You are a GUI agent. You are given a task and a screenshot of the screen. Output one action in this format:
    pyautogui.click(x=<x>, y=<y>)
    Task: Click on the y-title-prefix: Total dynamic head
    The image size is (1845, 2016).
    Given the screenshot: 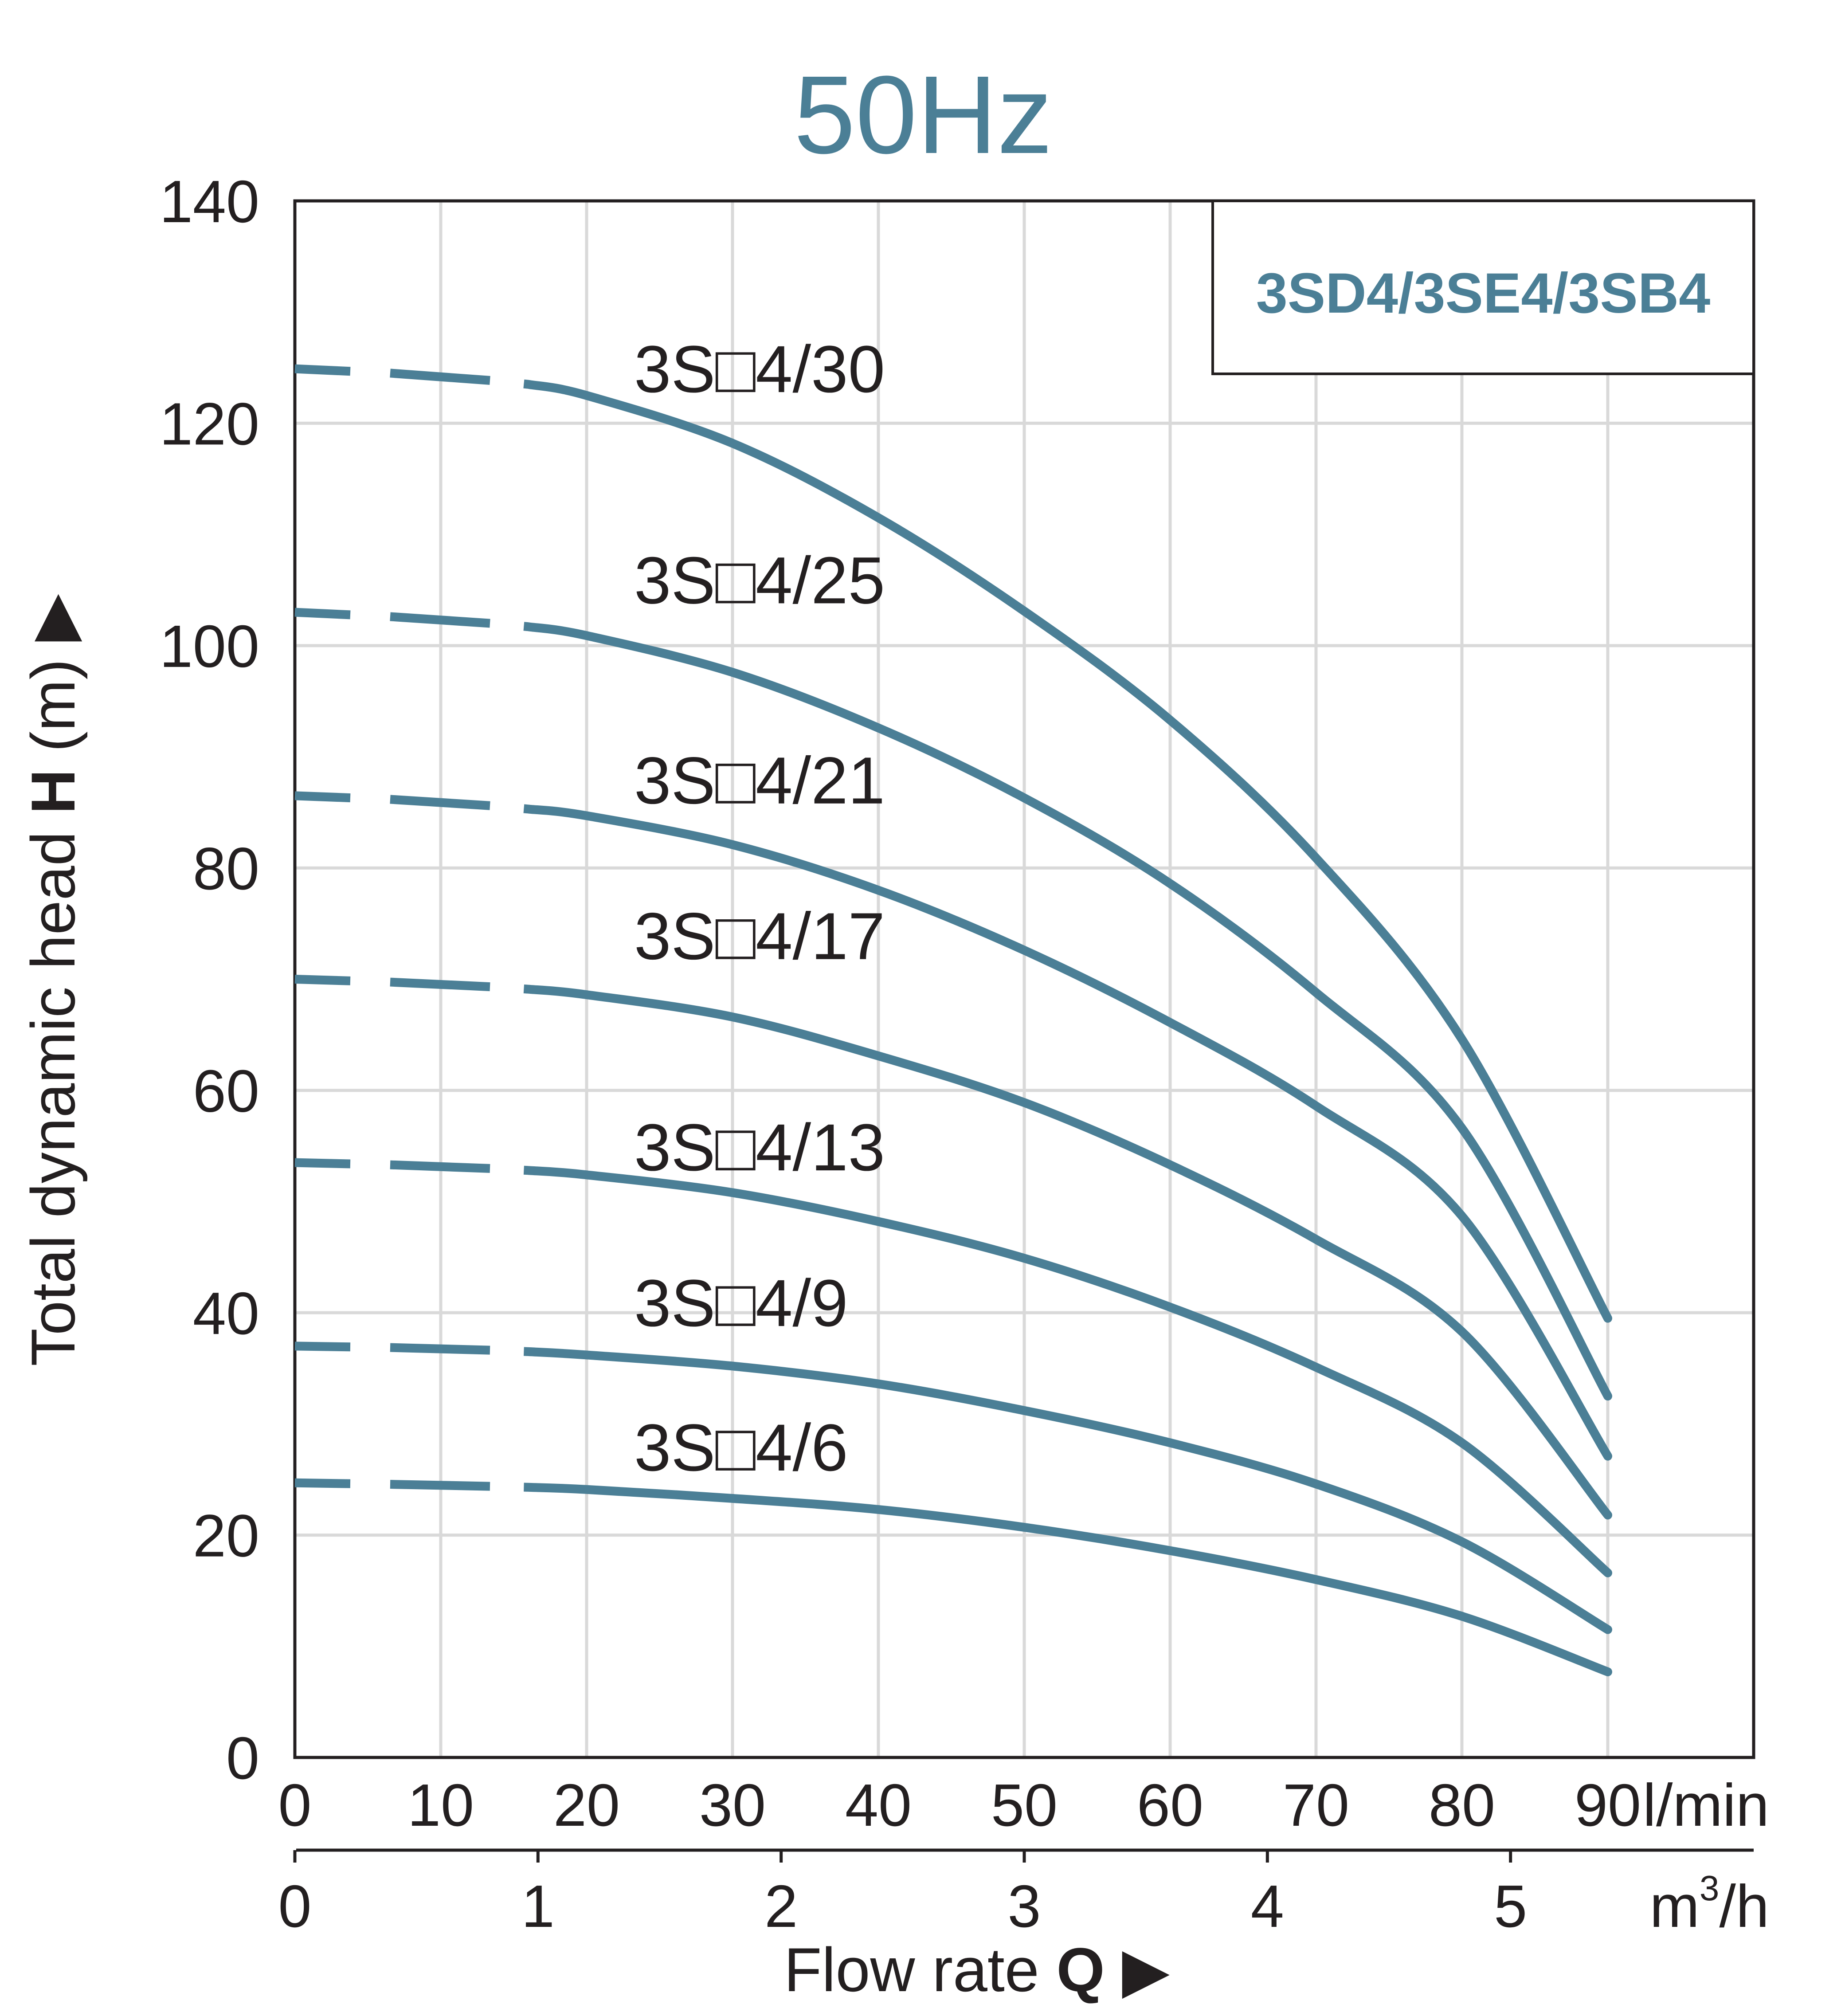 What is the action you would take?
    pyautogui.click(x=53, y=1099)
    